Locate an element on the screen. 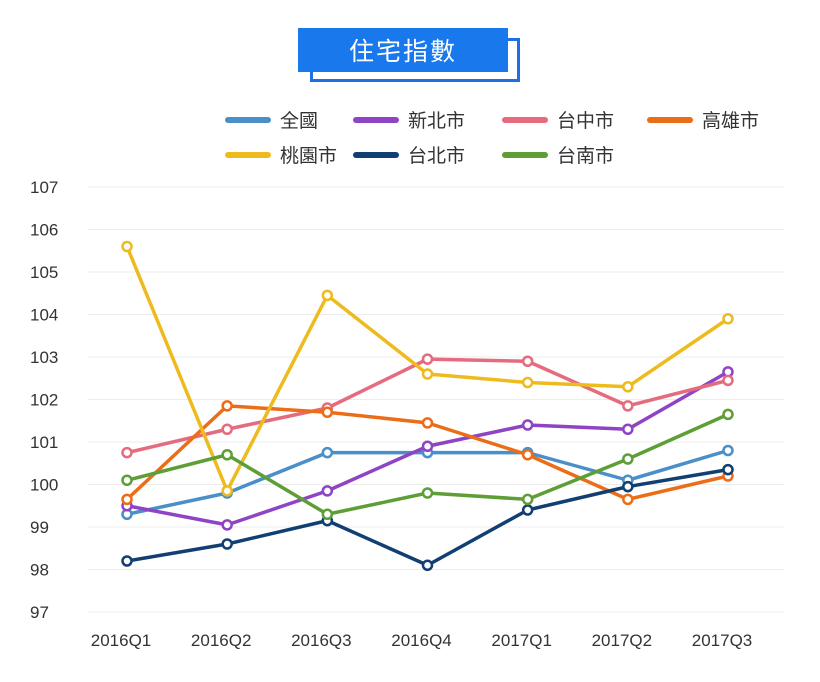 This screenshot has height=682, width=820. legend-item: 新北市 is located at coordinates (409, 121).